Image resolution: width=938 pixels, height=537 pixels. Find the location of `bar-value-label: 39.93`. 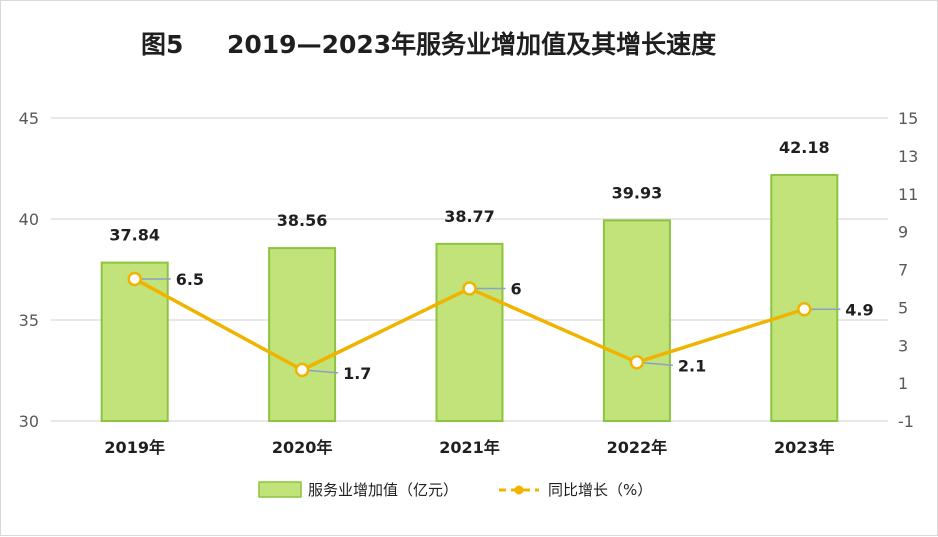

bar-value-label: 39.93 is located at coordinates (637, 192).